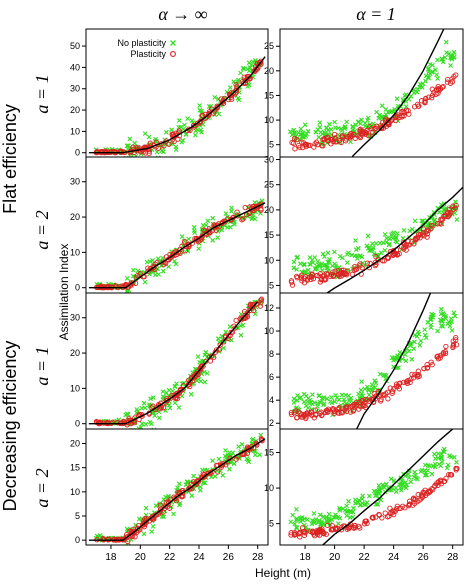 The width and height of the screenshot is (472, 584). I want to click on y-tick-label: 20, so click(75, 444).